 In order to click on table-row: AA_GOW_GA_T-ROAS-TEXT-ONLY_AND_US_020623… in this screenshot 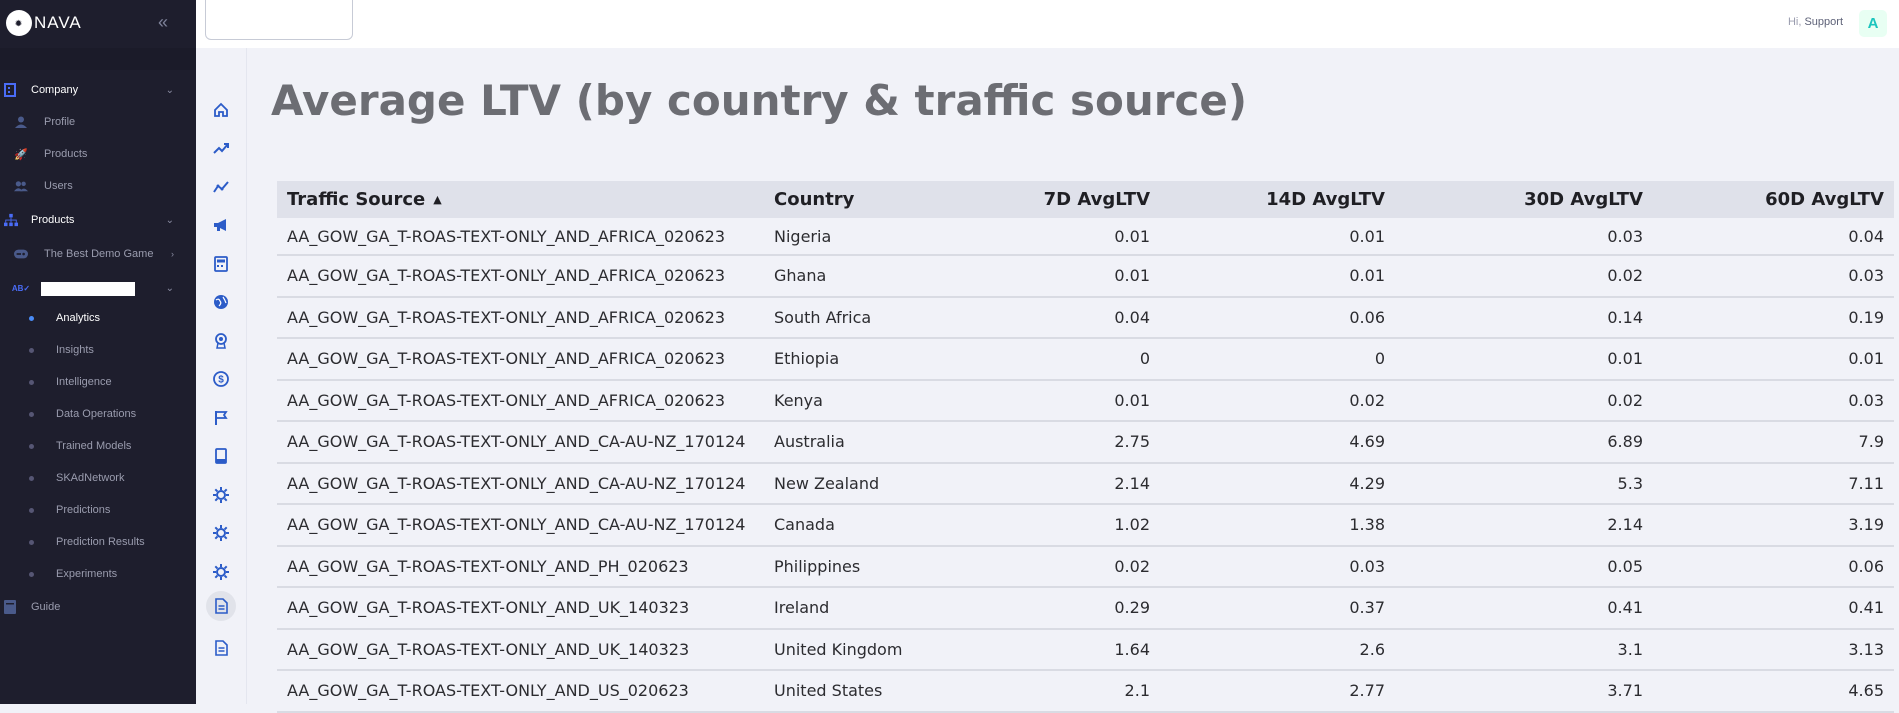, I will do `click(1085, 691)`.